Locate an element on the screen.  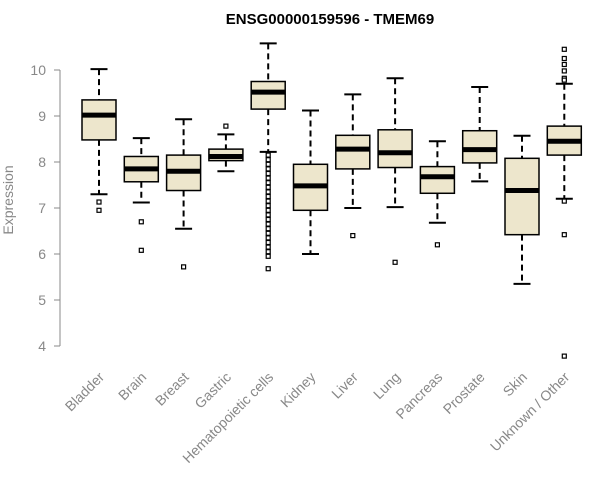
box-bladder is located at coordinates (99, 140).